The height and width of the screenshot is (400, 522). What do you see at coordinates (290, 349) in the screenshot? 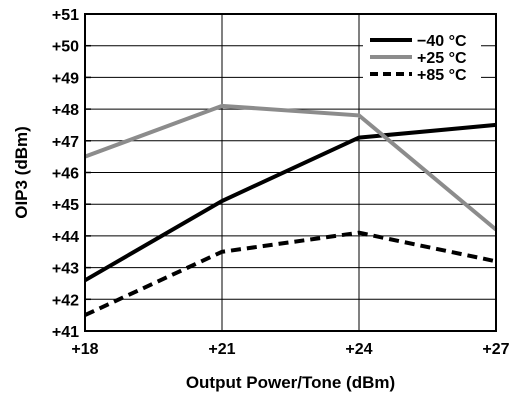
I see `x-tick-labels: +18 +21 +24 +27` at bounding box center [290, 349].